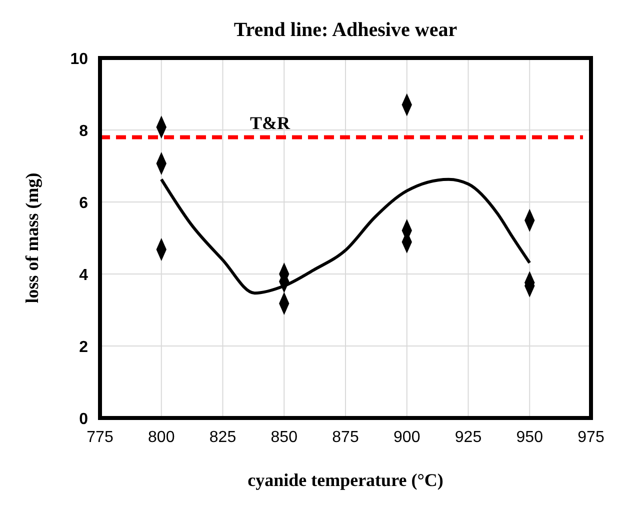 The width and height of the screenshot is (621, 505). Describe the element at coordinates (591, 437) in the screenshot. I see `x-tick-label: 975` at that location.